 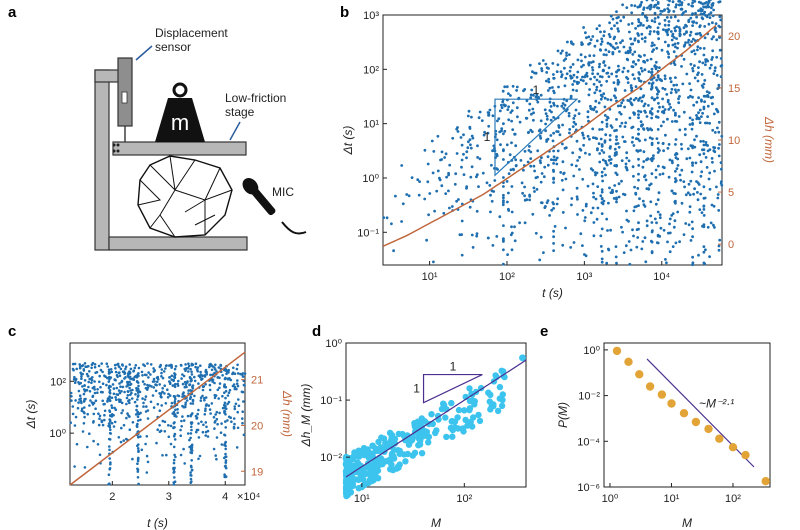 What do you see at coordinates (235, 131) in the screenshot?
I see `stage-pointer` at bounding box center [235, 131].